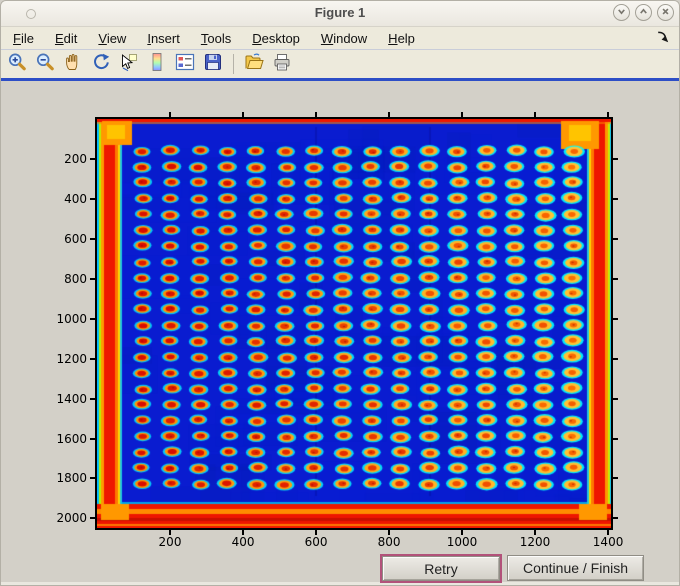 Image resolution: width=680 pixels, height=586 pixels. I want to click on data-cursor-button, so click(129, 64).